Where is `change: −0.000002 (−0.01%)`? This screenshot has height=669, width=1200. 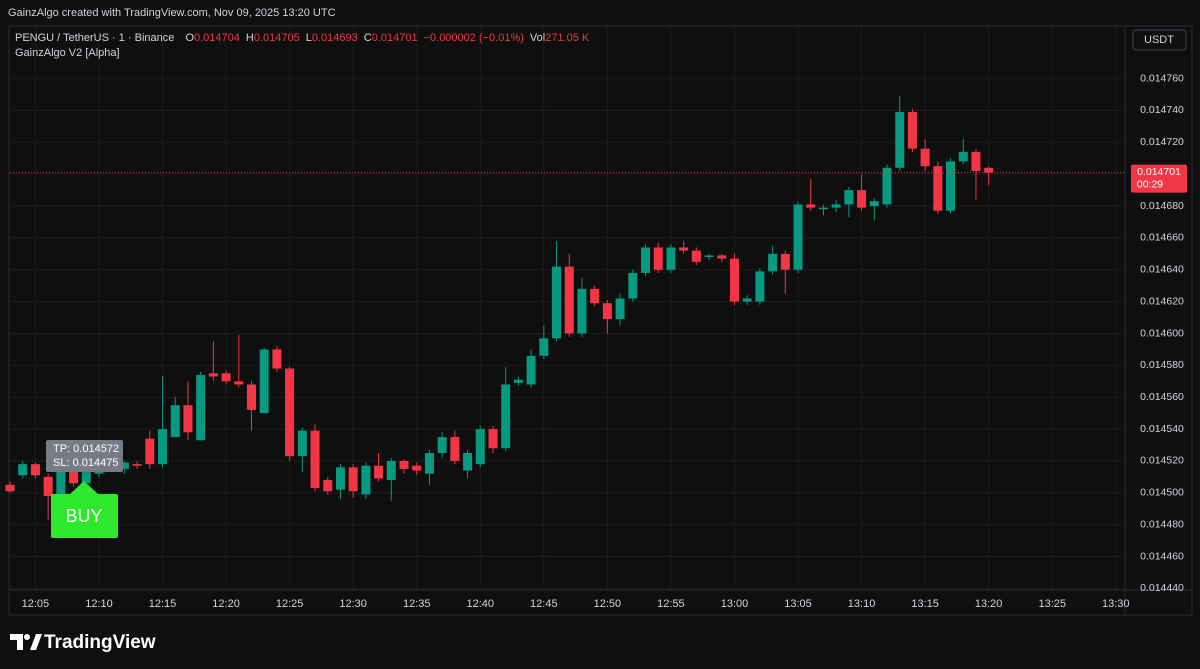
change: −0.000002 (−0.01%) is located at coordinates (474, 38).